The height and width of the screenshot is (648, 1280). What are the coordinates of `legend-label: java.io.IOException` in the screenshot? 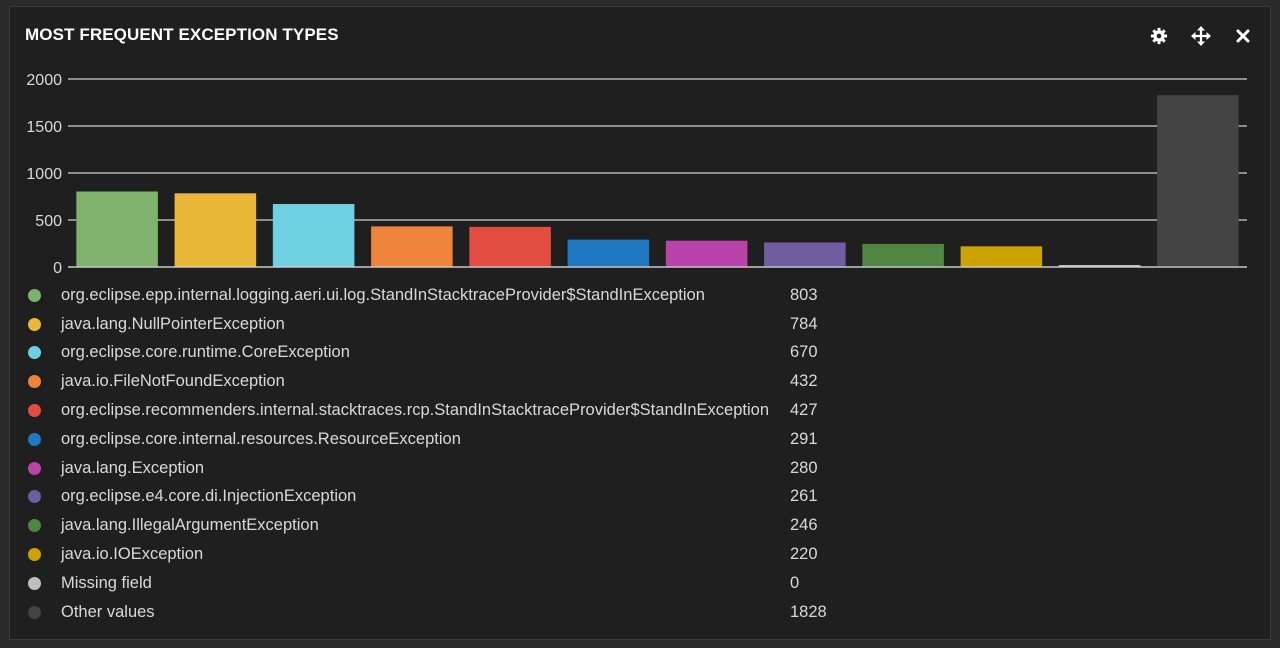 It's located at (132, 554).